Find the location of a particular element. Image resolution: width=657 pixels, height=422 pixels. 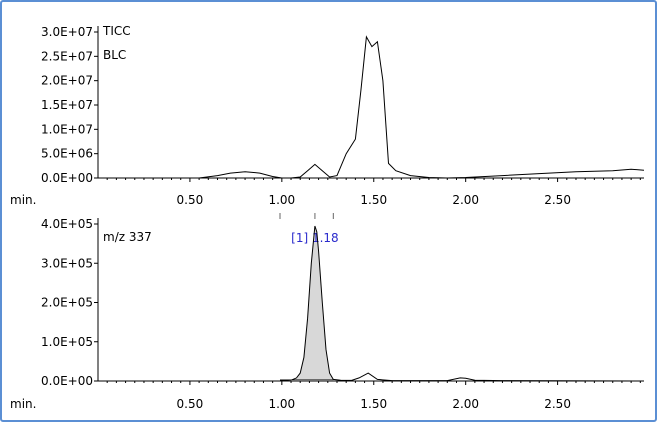

y-tick-label: 2.0E+07 is located at coordinates (67, 81).